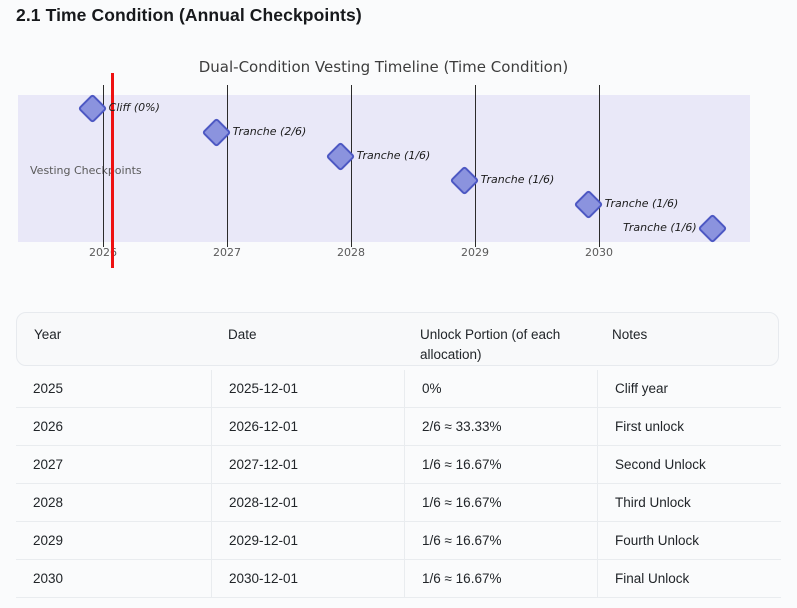 This screenshot has width=797, height=608. Describe the element at coordinates (48, 334) in the screenshot. I see `column-header-year: Year` at that location.